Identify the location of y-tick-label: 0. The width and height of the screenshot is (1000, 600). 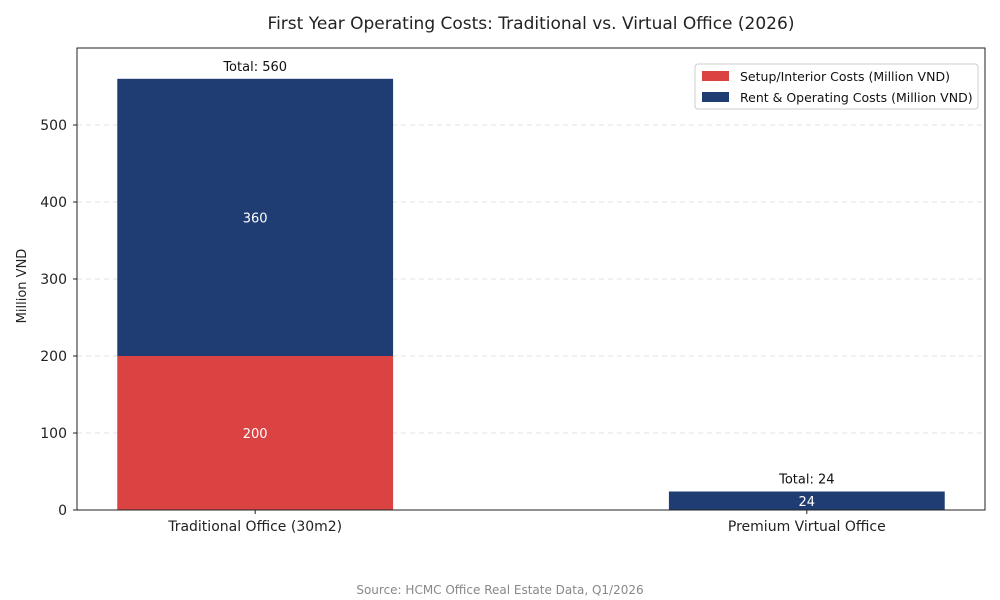
(62, 511).